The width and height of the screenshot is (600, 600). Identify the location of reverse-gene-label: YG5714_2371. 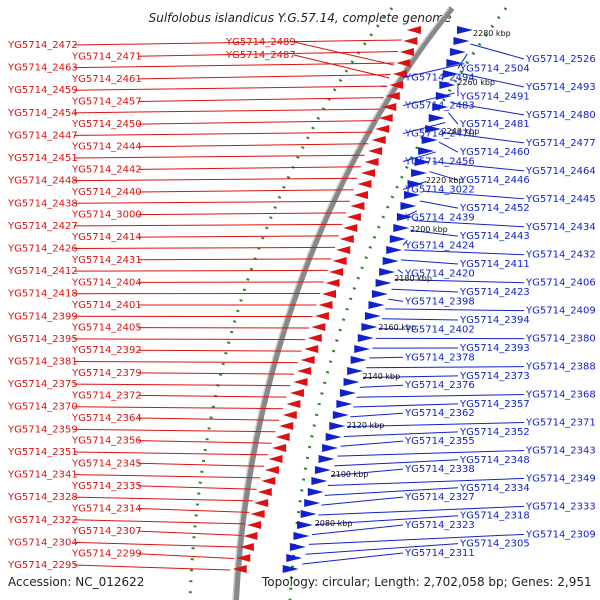
(560, 423).